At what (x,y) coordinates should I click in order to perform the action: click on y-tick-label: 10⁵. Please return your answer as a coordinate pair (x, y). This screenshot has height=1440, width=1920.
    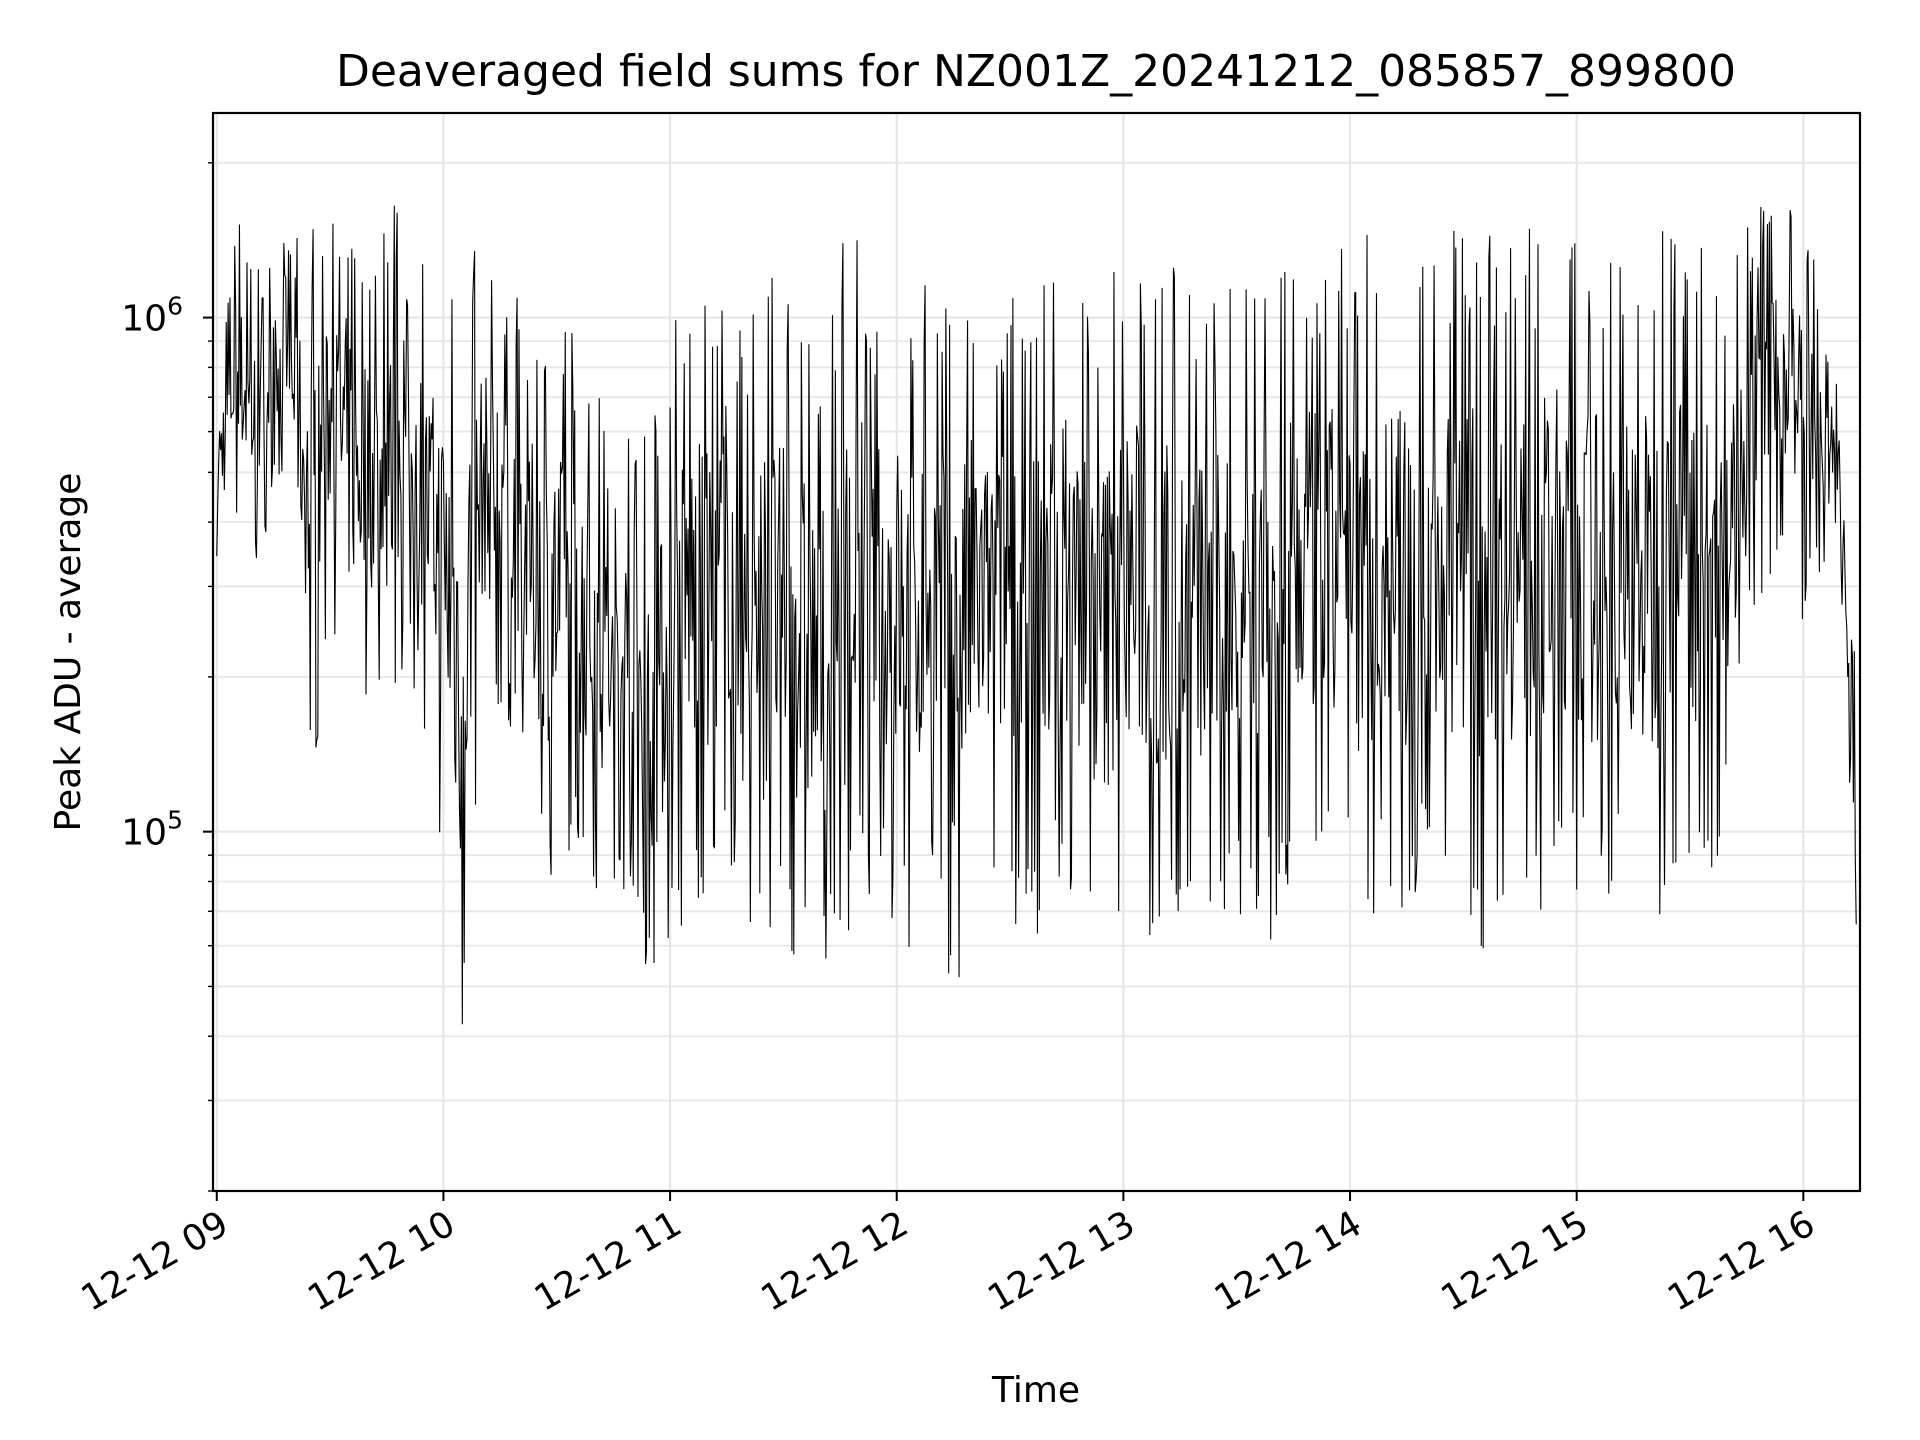
    Looking at the image, I should click on (152, 830).